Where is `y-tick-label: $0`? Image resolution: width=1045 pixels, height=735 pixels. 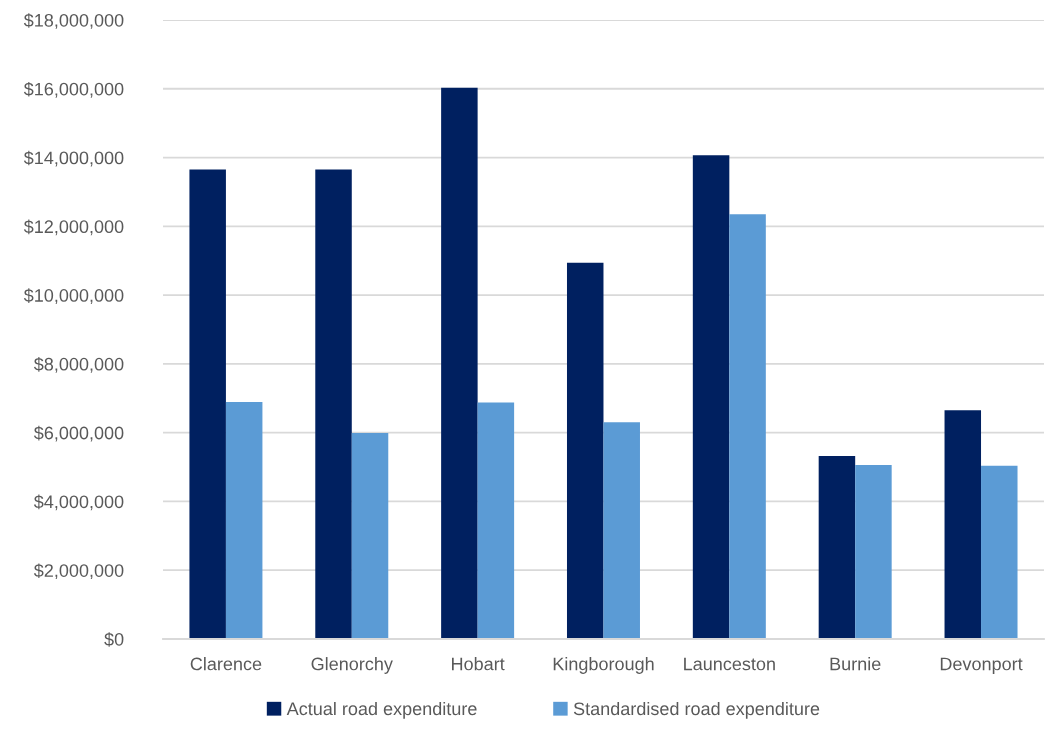
y-tick-label: $0 is located at coordinates (114, 639).